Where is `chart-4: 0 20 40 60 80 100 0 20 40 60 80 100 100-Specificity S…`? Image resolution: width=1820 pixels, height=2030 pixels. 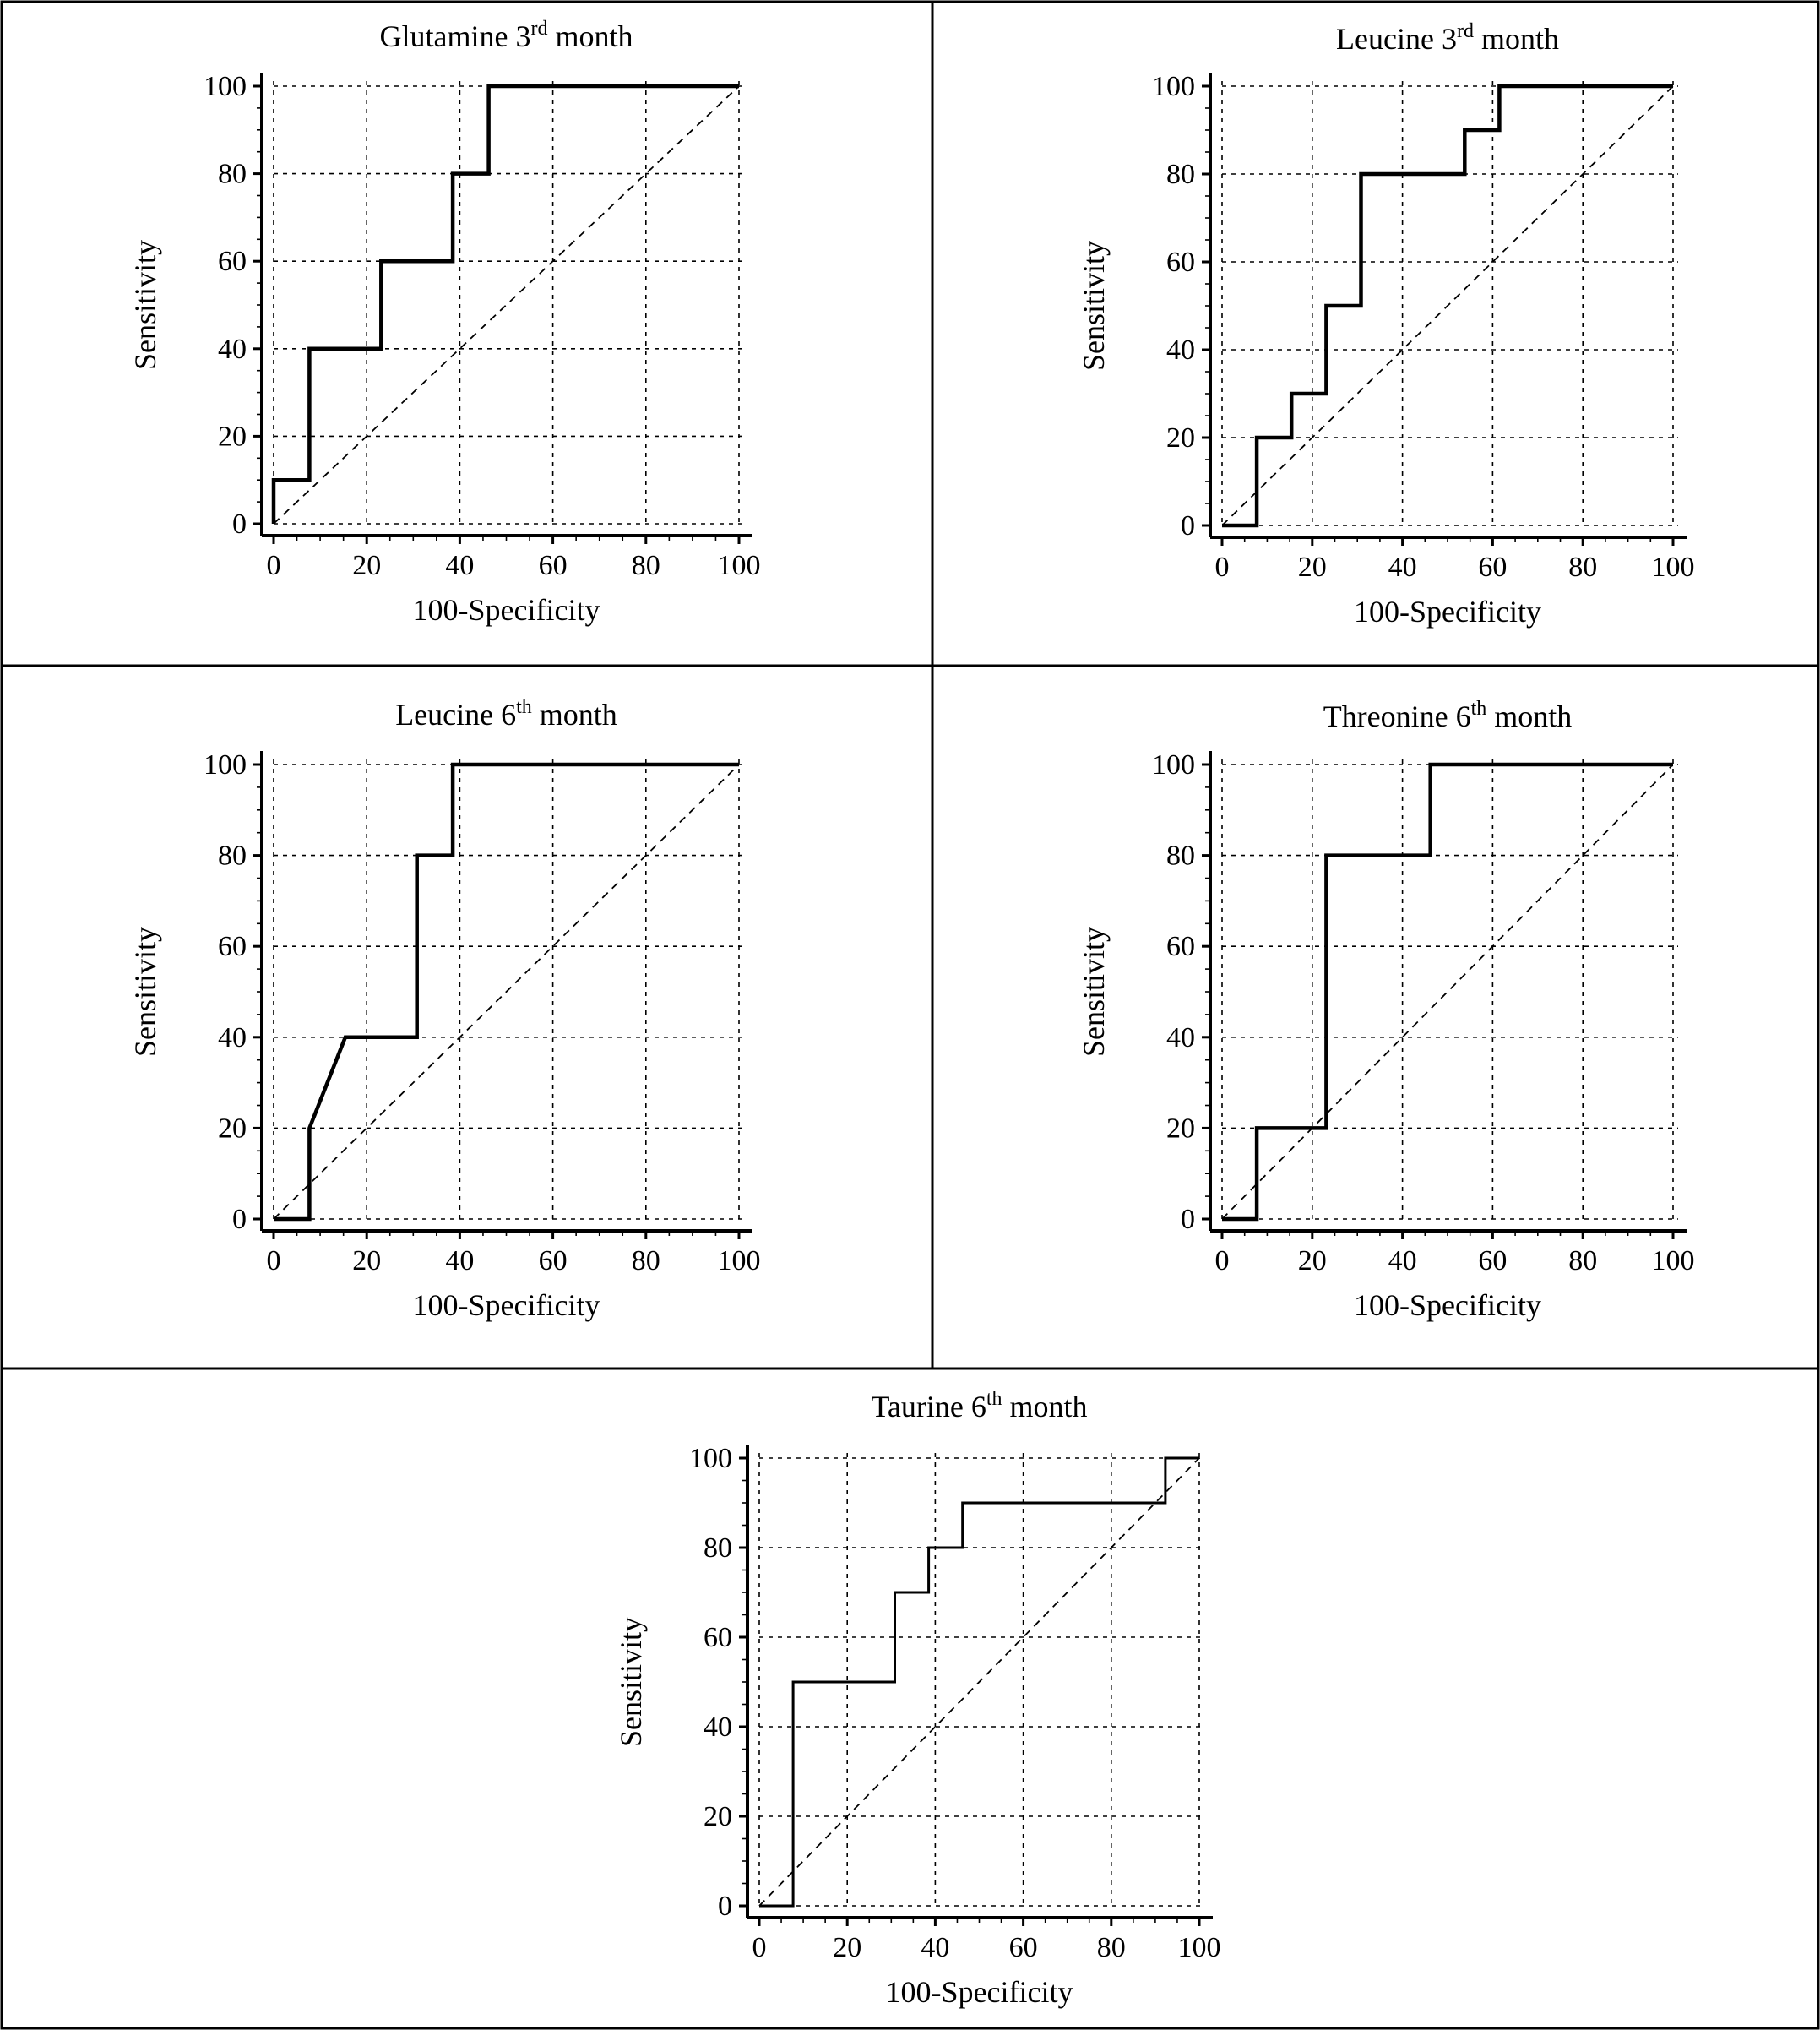 chart-4: 0 20 40 60 80 100 0 20 40 60 80 100 100-Specificity S… is located at coordinates (1386, 1010).